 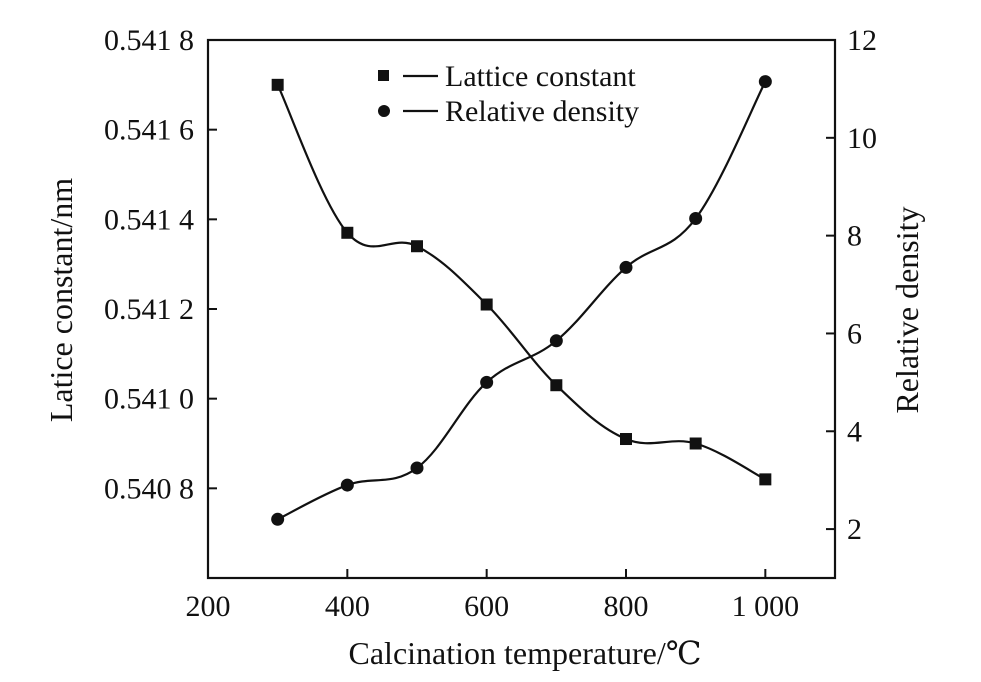 I want to click on x-tick-label: 400, so click(x=347, y=606).